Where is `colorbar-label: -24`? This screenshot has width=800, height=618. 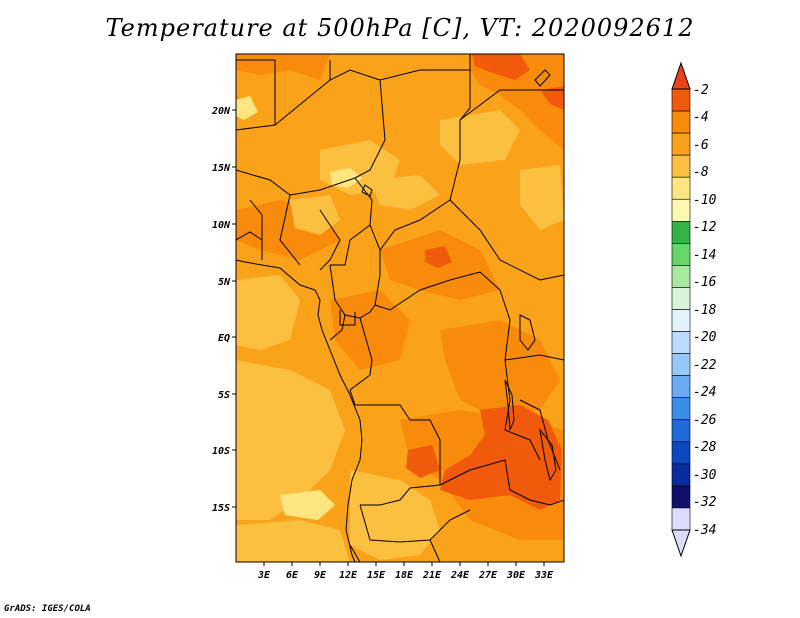 colorbar-label: -24 is located at coordinates (704, 392).